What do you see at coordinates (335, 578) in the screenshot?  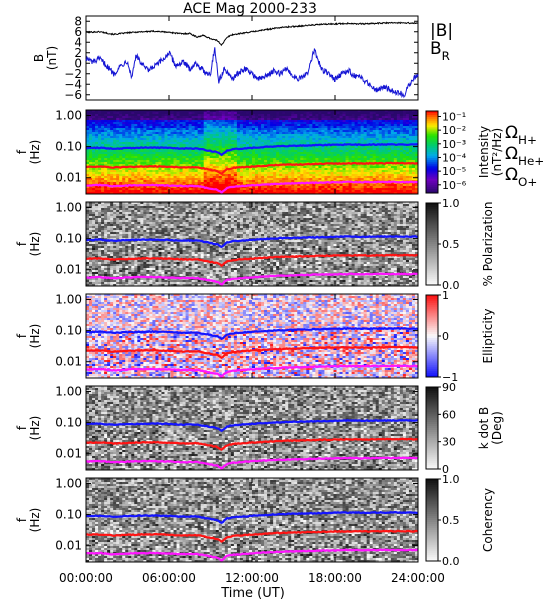 I see `x-tick-label: 18:00:00` at bounding box center [335, 578].